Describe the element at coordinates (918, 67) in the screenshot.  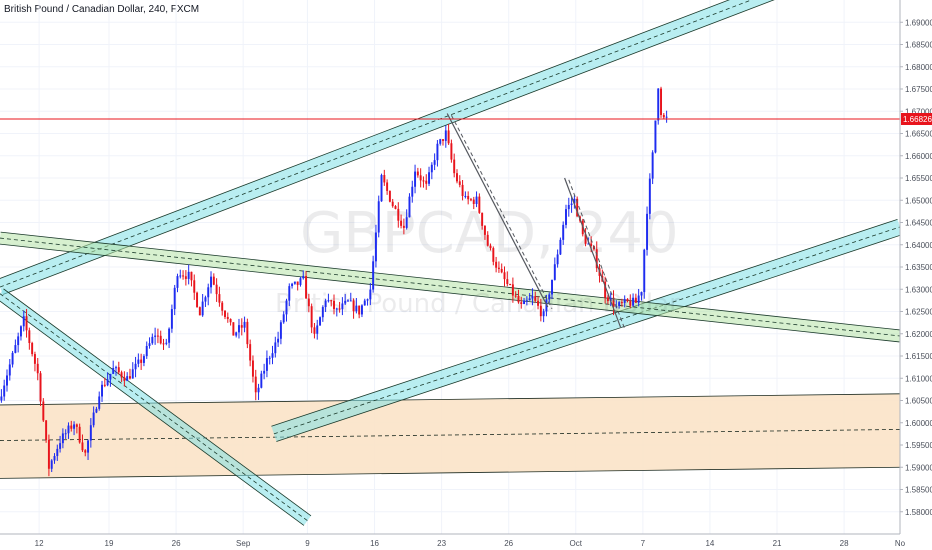
I see `price-tick-label: 1.68000` at that location.